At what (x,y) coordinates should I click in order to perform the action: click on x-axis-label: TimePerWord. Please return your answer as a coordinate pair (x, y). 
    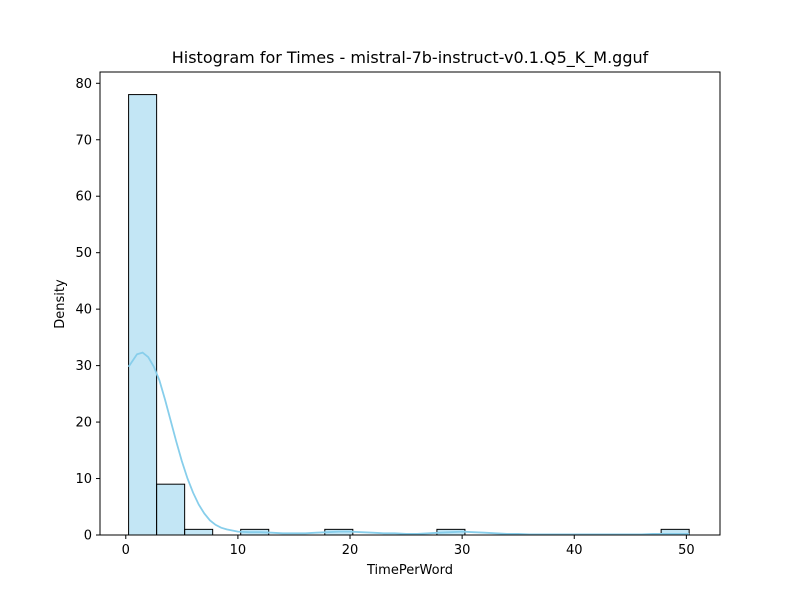
    Looking at the image, I should click on (409, 570).